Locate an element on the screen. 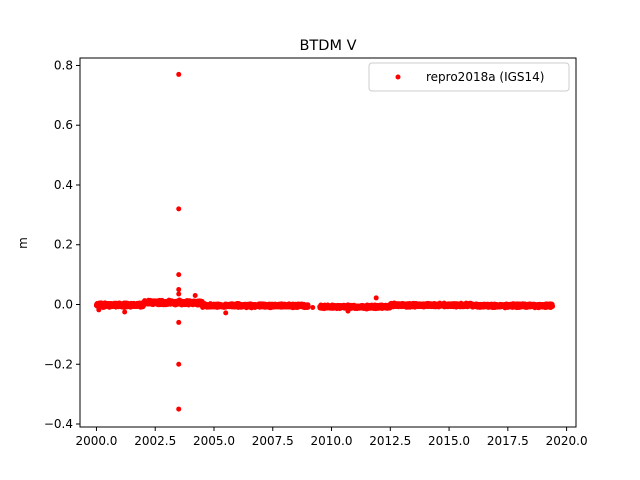  x-tick-label: 2005.0 is located at coordinates (214, 441).